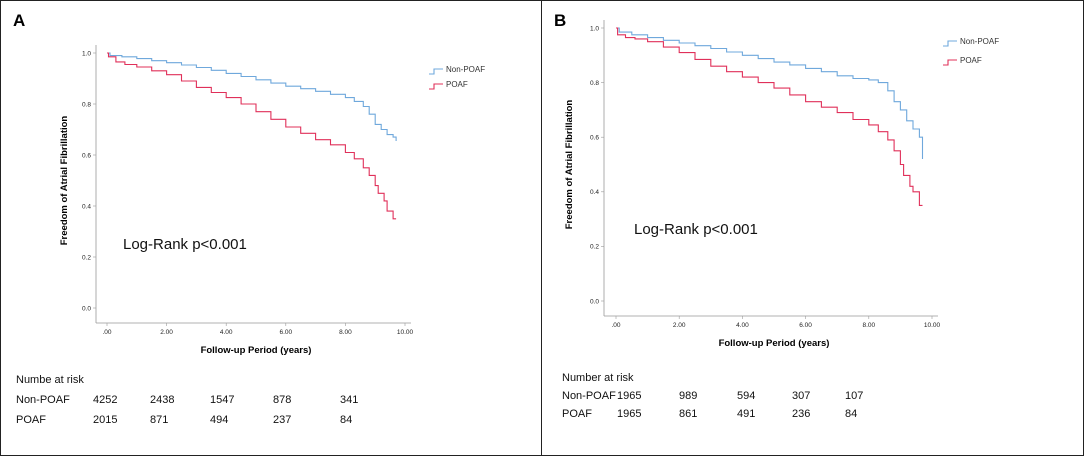  I want to click on risk-cell: 1547, so click(222, 400).